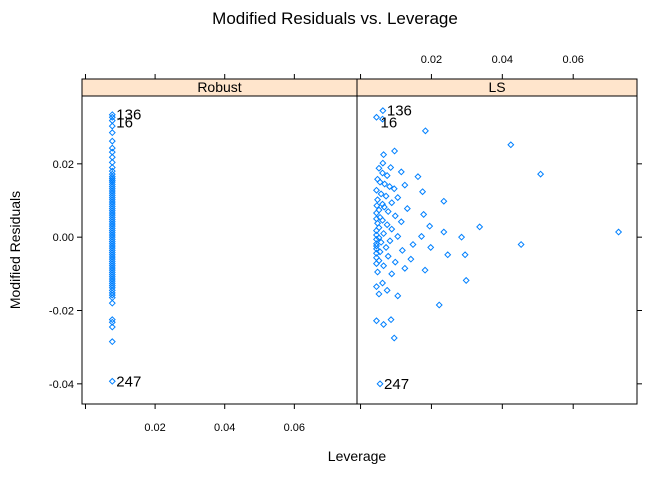 This screenshot has width=672, height=480. What do you see at coordinates (63, 165) in the screenshot?
I see `y-tick-label: 0.02` at bounding box center [63, 165].